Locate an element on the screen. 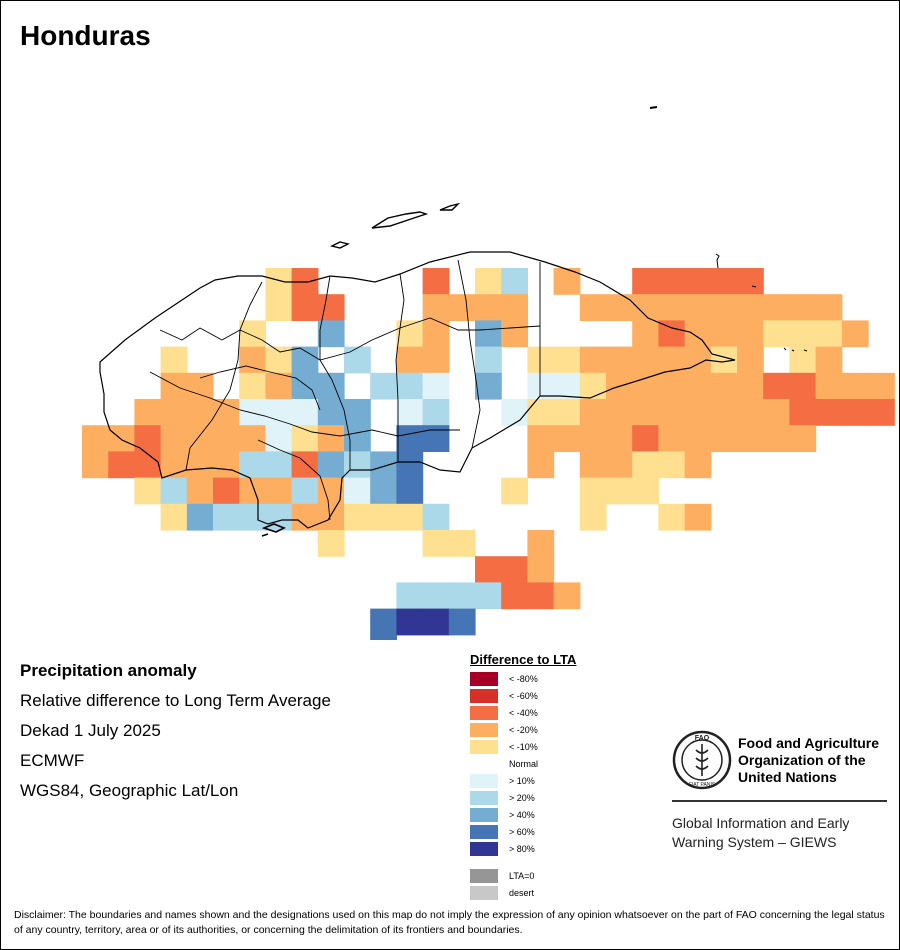 Image resolution: width=900 pixels, height=950 pixels. legend-label: LTA=0 is located at coordinates (522, 876).